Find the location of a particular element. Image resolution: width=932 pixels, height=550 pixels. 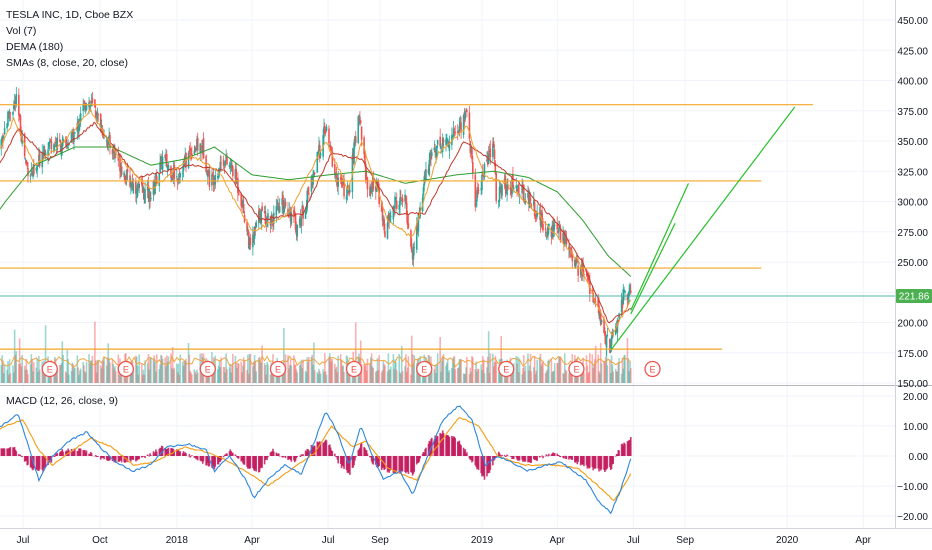

macd-legend: MACD (12, 26, close, 9) is located at coordinates (62, 401).